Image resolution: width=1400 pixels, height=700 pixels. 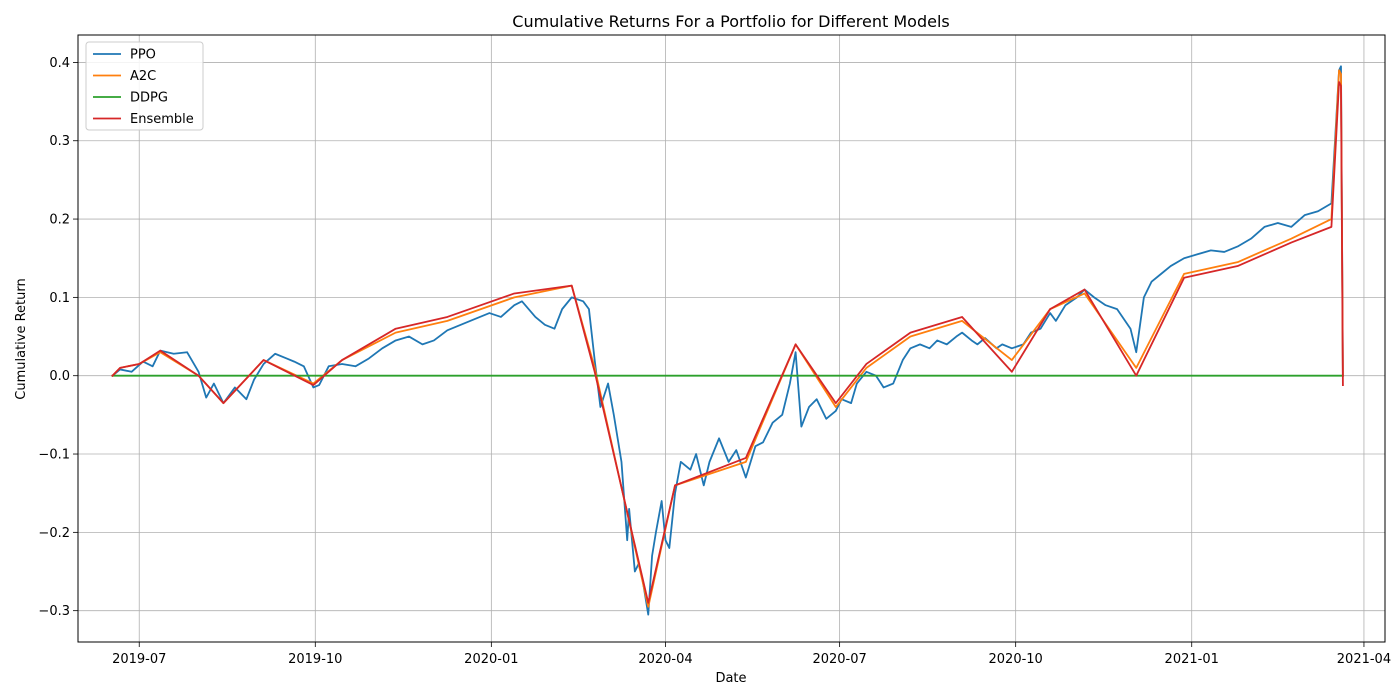 I want to click on legend-label-ensemble: Ensemble, so click(x=162, y=119).